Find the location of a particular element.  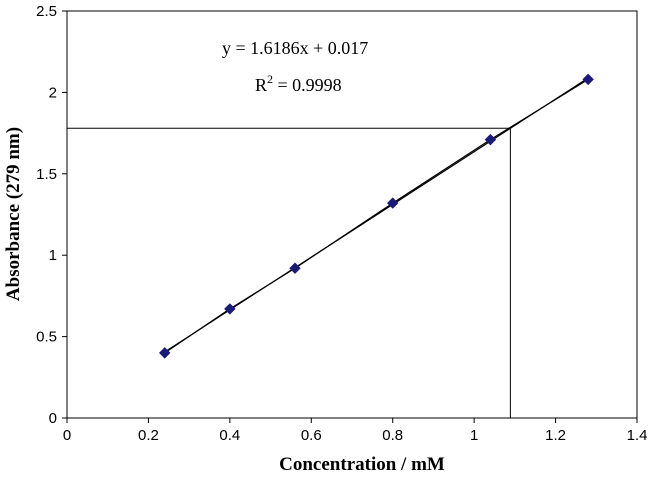

x-tick-label: 0.6 is located at coordinates (311, 435).